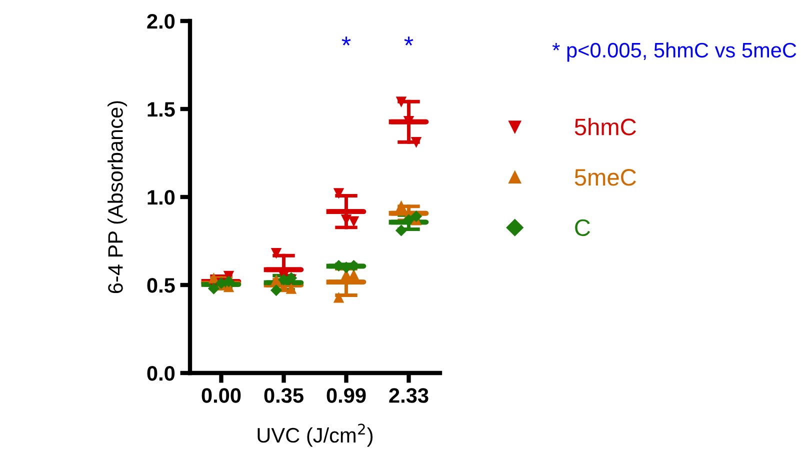 The width and height of the screenshot is (801, 468). I want to click on text: * p<0.005, 5hmC vs 5meC, so click(674, 52).